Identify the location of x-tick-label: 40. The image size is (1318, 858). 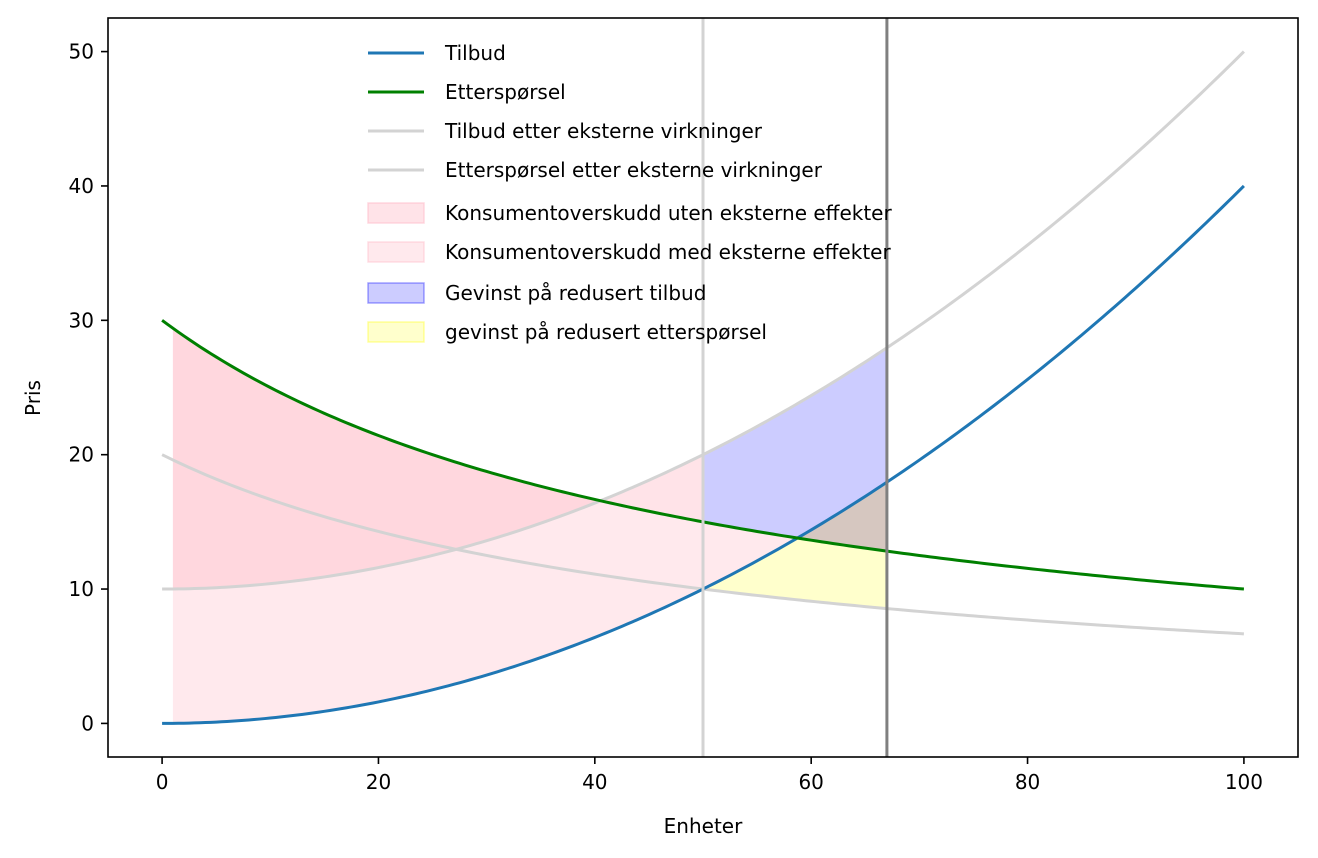
(594, 782).